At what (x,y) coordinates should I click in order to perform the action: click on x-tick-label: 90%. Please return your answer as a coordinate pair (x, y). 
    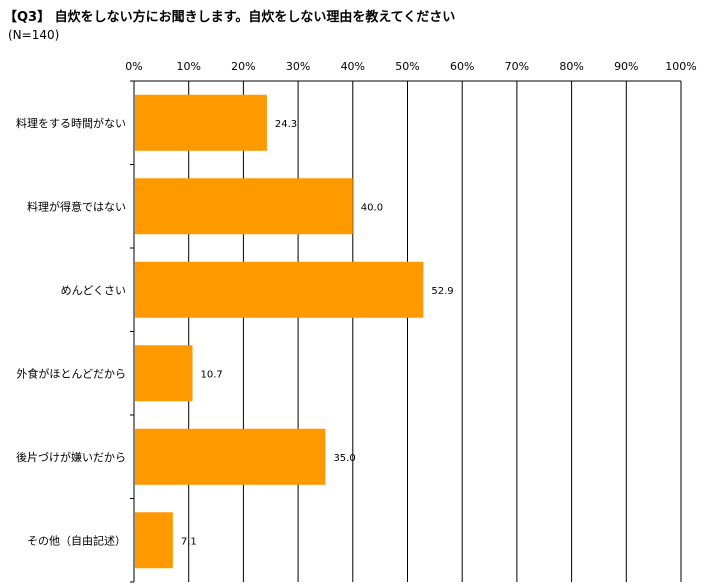
    Looking at the image, I should click on (626, 66).